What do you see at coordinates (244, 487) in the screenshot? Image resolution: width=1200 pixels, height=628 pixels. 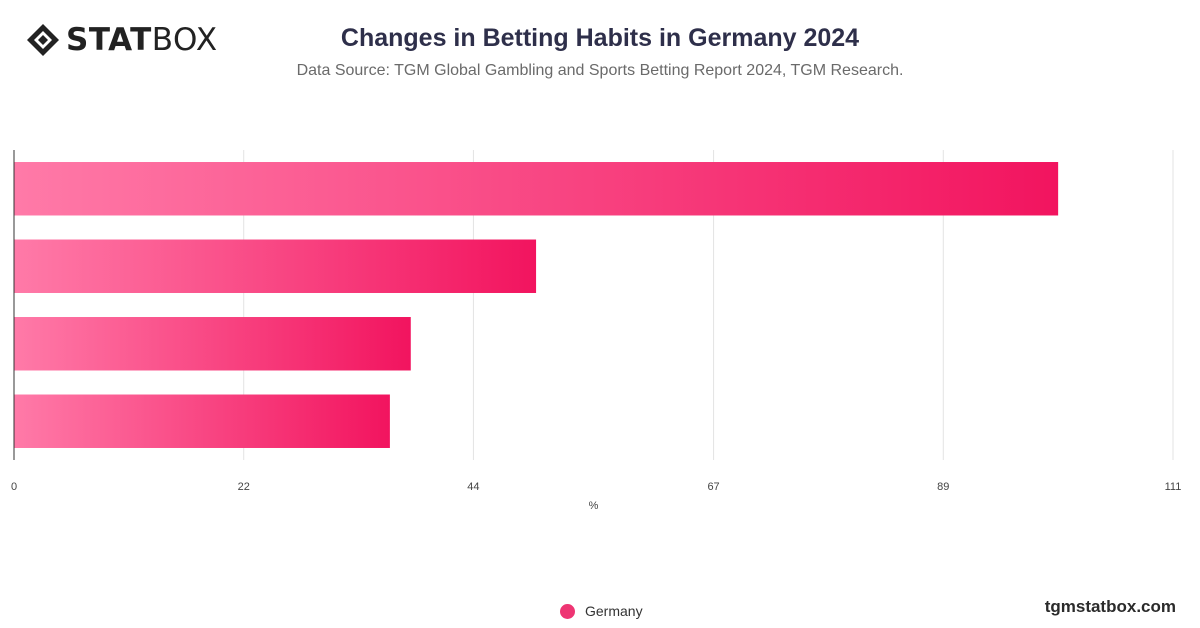 I see `x-tick-label: 22` at bounding box center [244, 487].